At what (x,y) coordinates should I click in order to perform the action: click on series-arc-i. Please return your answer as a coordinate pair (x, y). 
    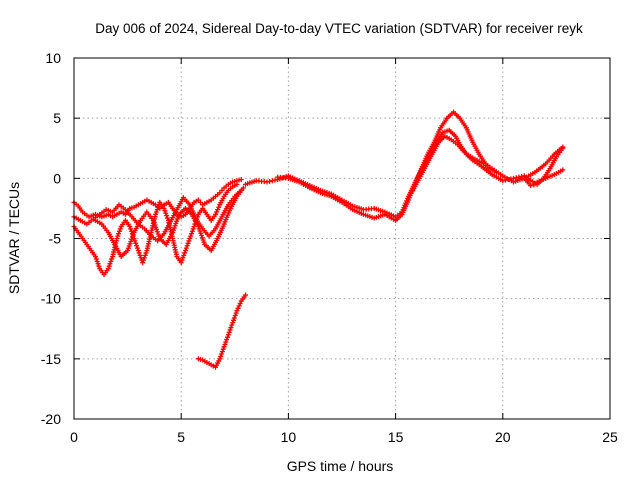
    Looking at the image, I should click on (543, 167).